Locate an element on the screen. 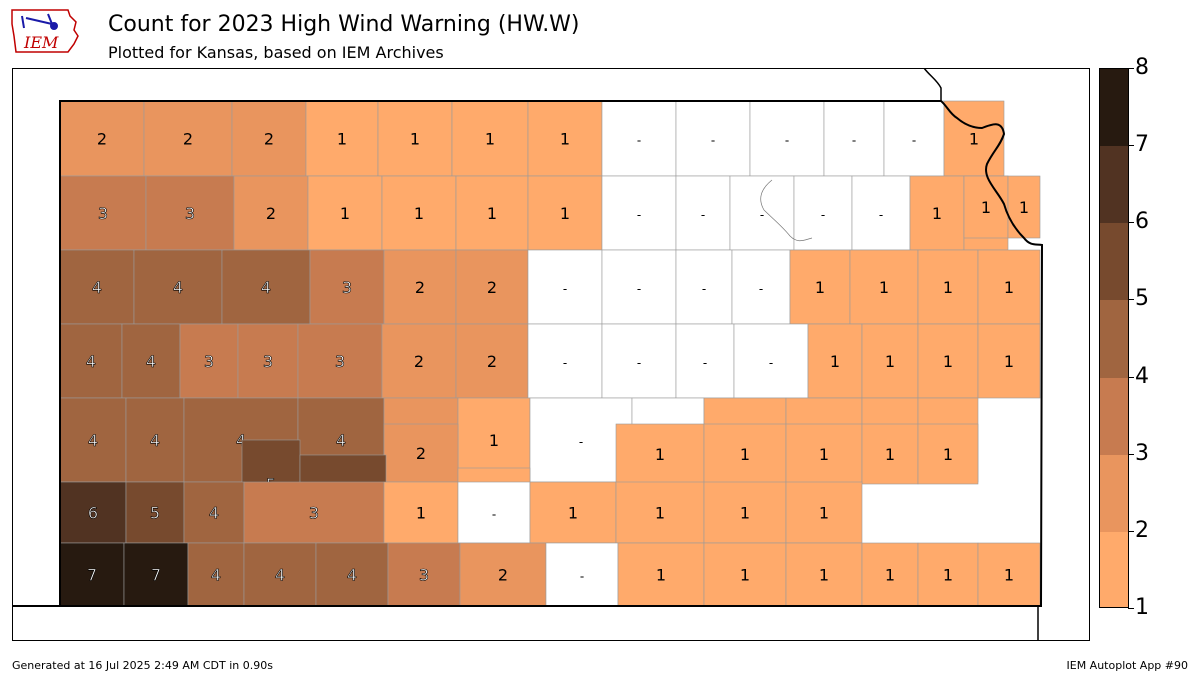 The image size is (1200, 675). legend-tick-label: 2 is located at coordinates (1142, 530).